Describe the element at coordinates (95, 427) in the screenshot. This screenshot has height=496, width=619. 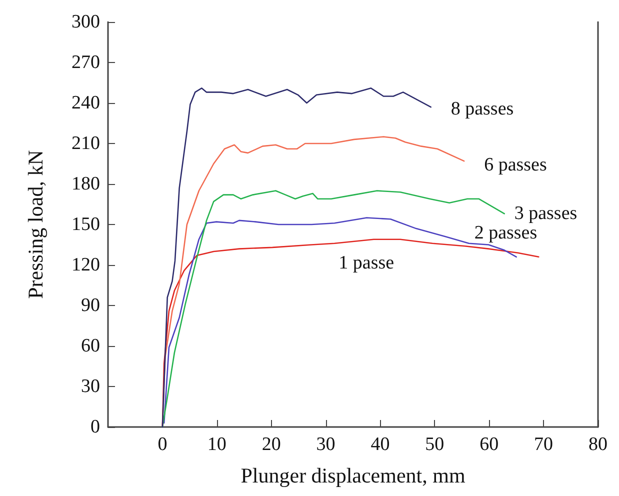
I see `y-tick-label: 0` at that location.